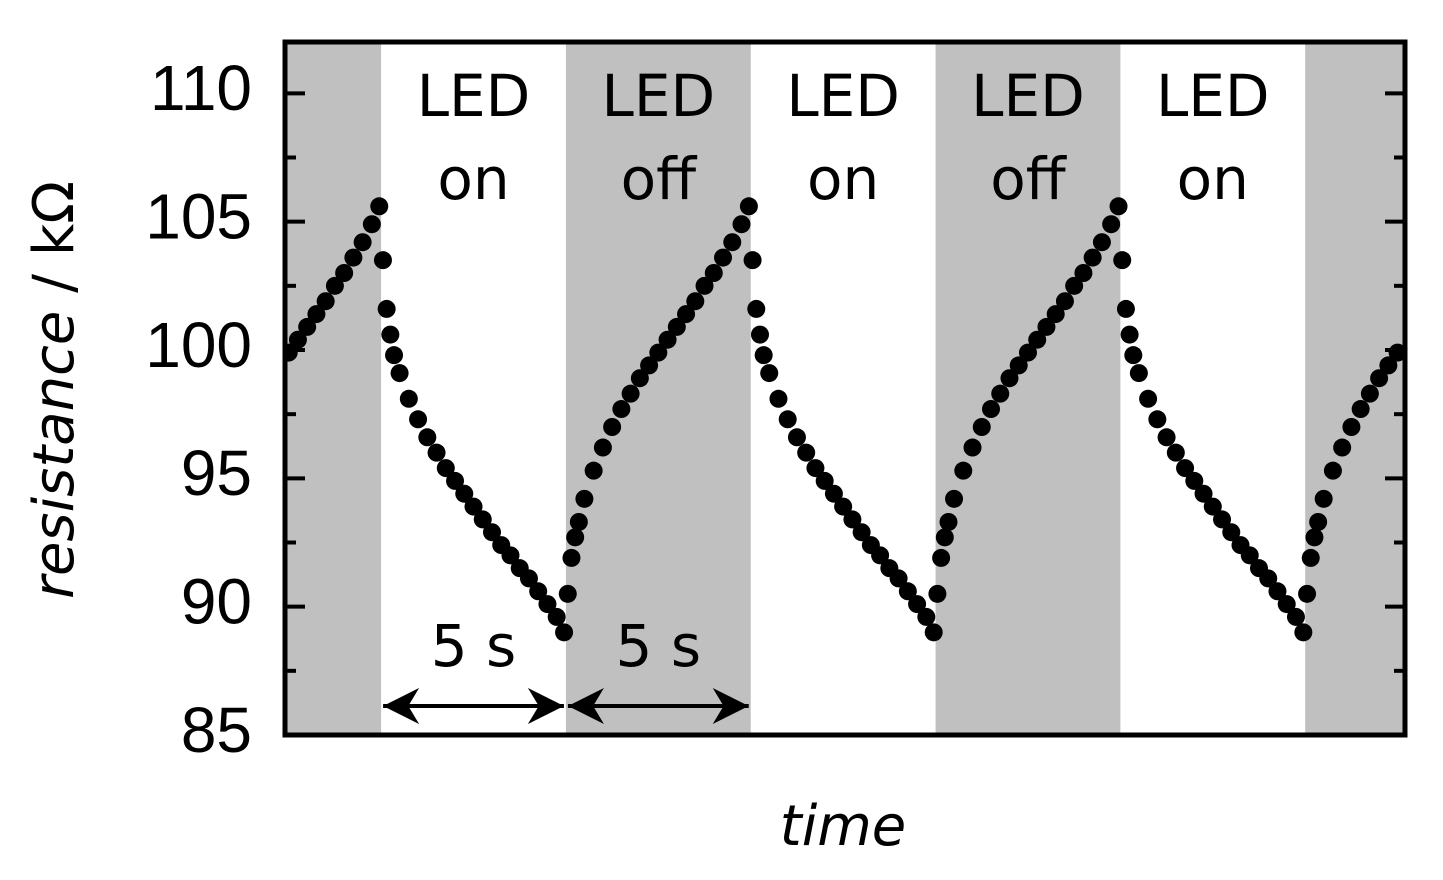 The image size is (1443, 880). I want to click on phase-label: on, so click(473, 179).